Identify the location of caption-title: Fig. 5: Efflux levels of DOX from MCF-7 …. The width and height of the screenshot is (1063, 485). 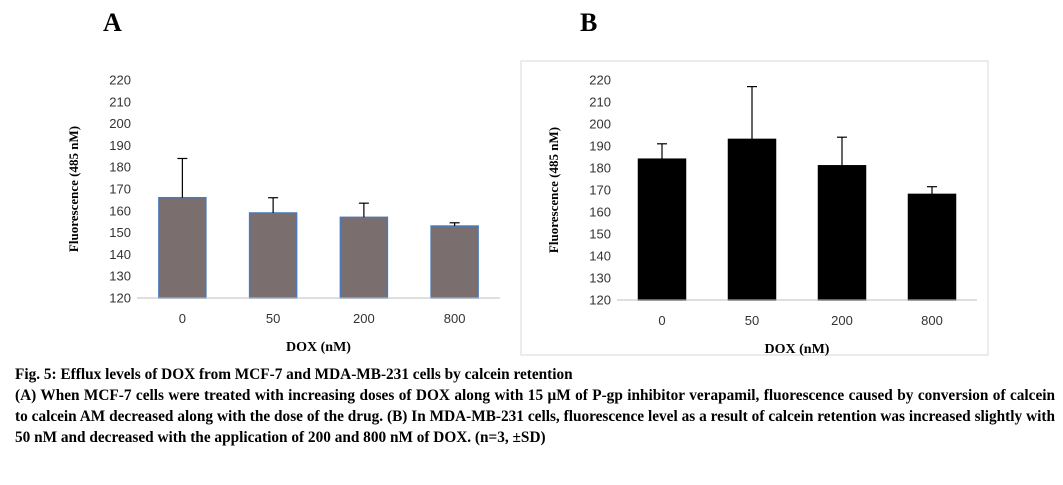
(294, 374).